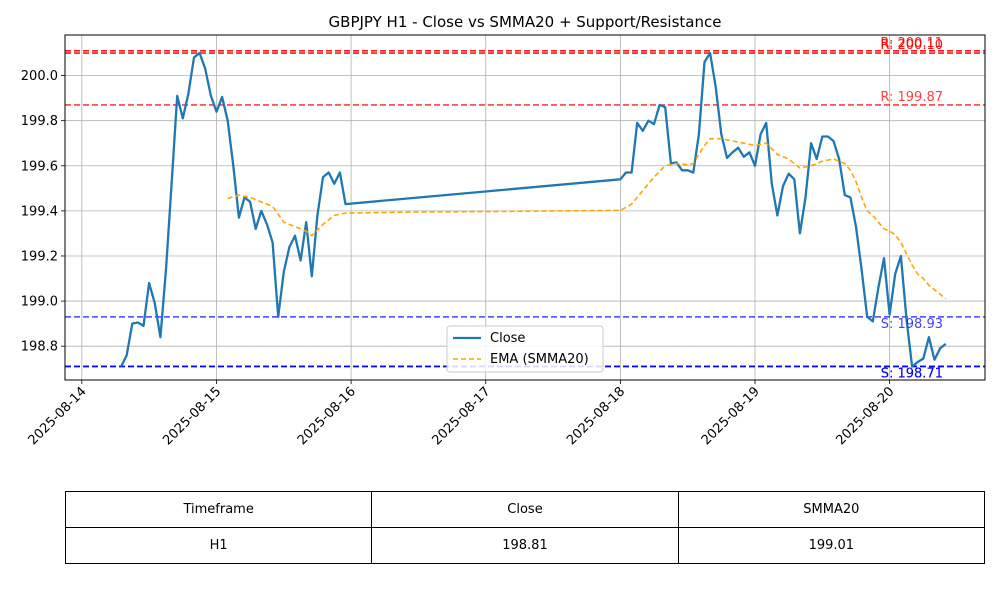 This screenshot has height=600, width=1000. Describe the element at coordinates (831, 545) in the screenshot. I see `table-cell: 199.01` at that location.